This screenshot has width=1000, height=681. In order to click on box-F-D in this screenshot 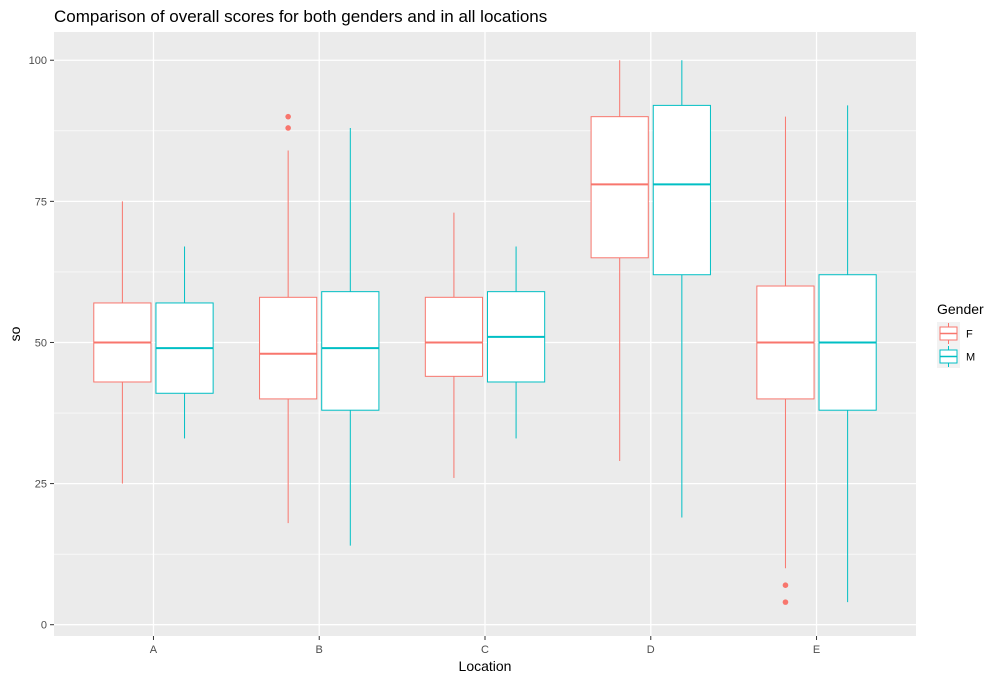, I will do `click(619, 261)`.